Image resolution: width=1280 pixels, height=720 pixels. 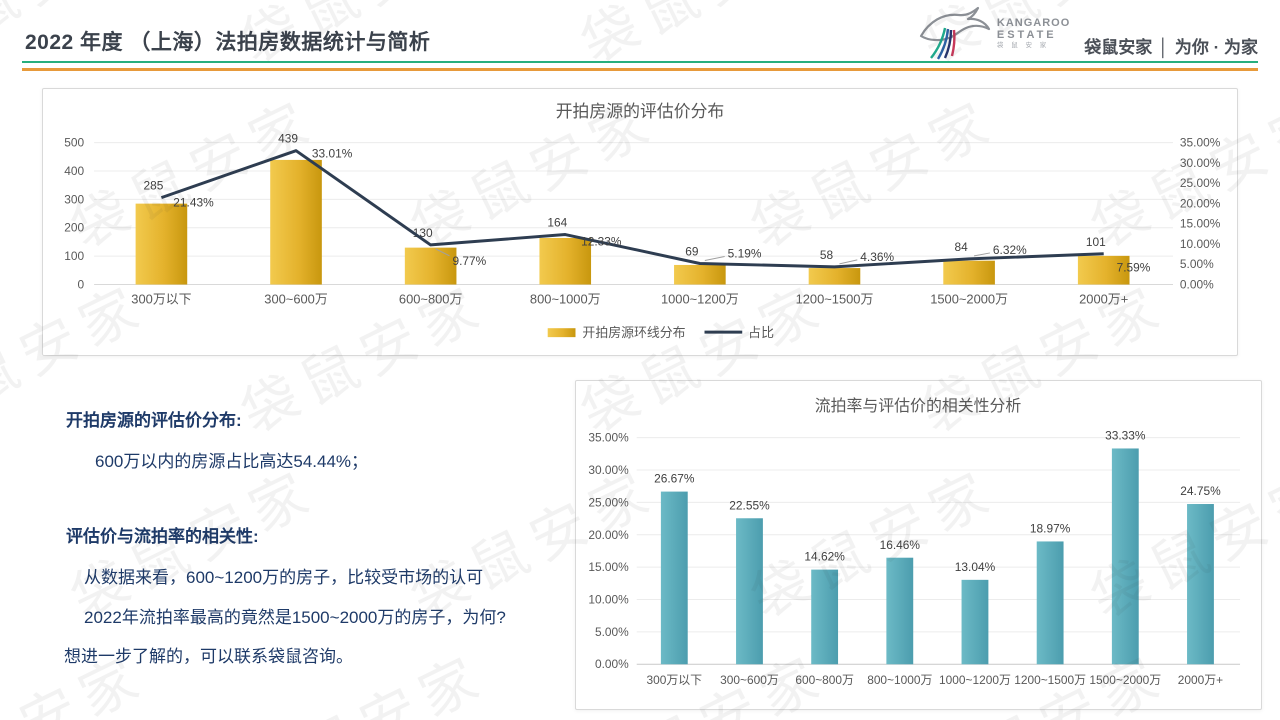 I want to click on svg-text: 13.04%, so click(x=975, y=567).